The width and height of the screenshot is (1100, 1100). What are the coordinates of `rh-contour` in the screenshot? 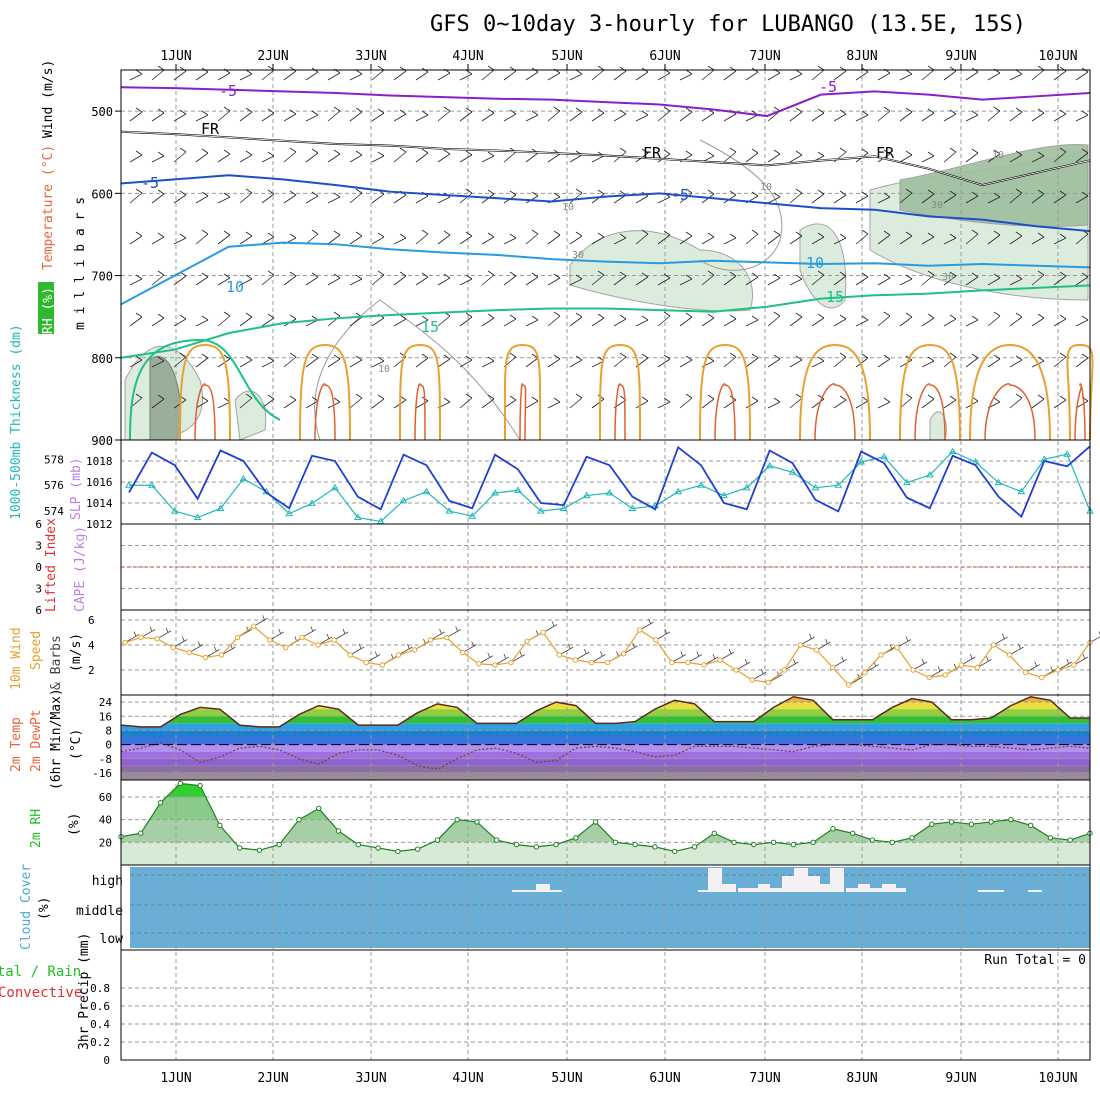 It's located at (417, 370).